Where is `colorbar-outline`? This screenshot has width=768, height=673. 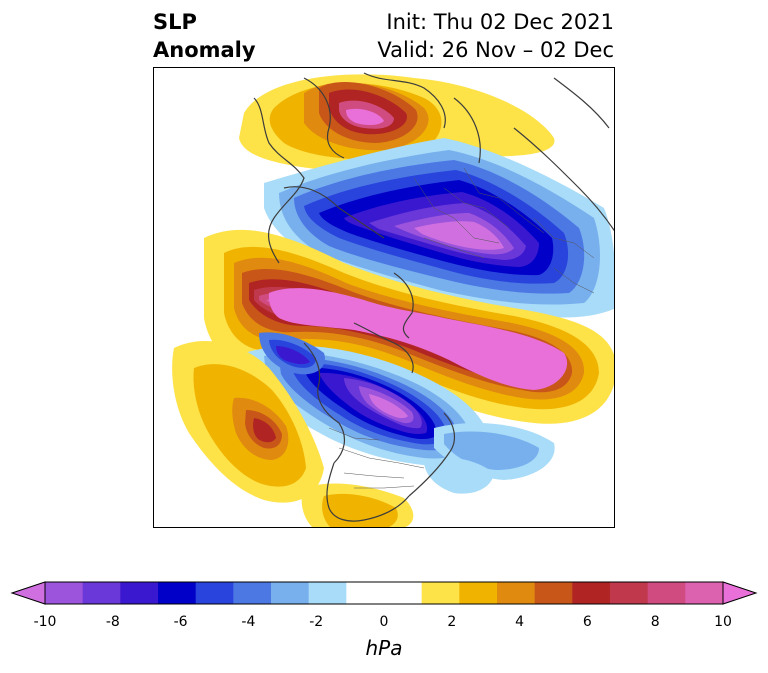 colorbar-outline is located at coordinates (384, 593).